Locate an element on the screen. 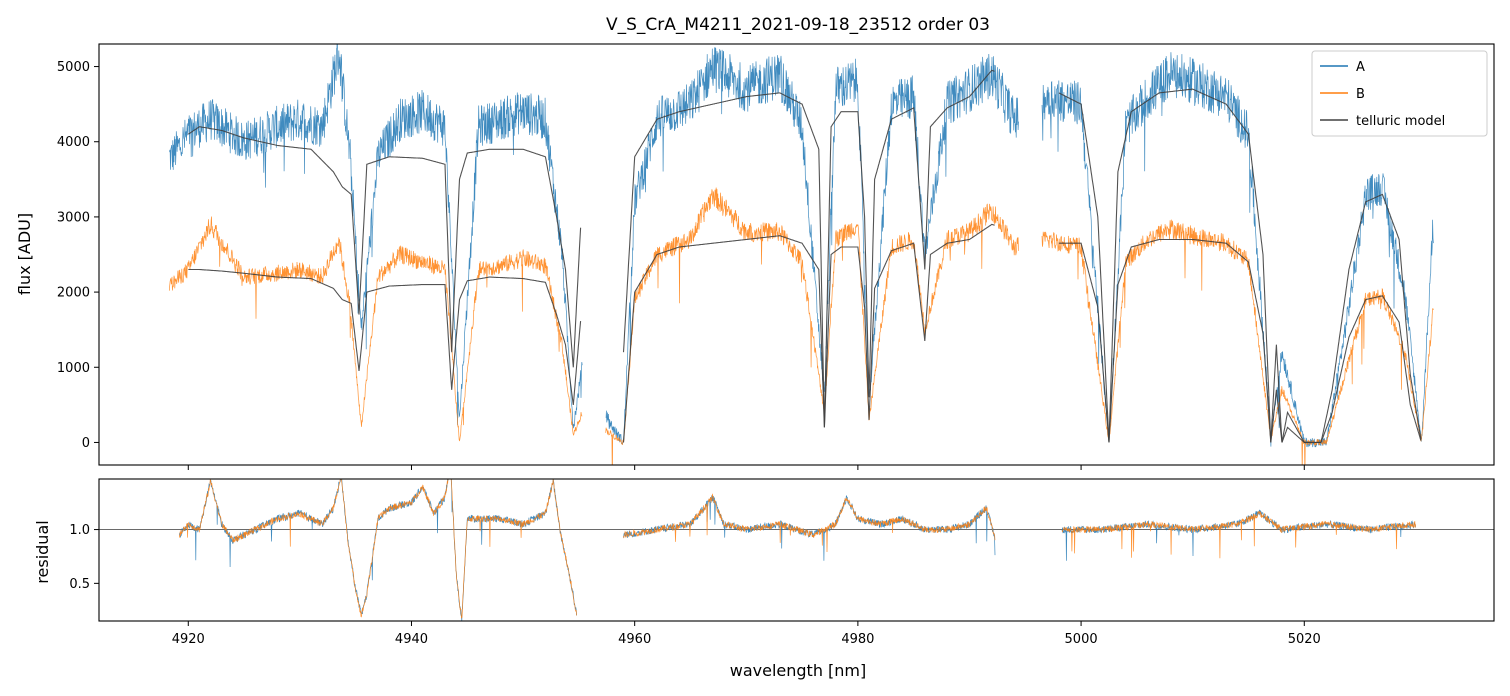  bottom-x-tick-label: 4980 is located at coordinates (857, 639).